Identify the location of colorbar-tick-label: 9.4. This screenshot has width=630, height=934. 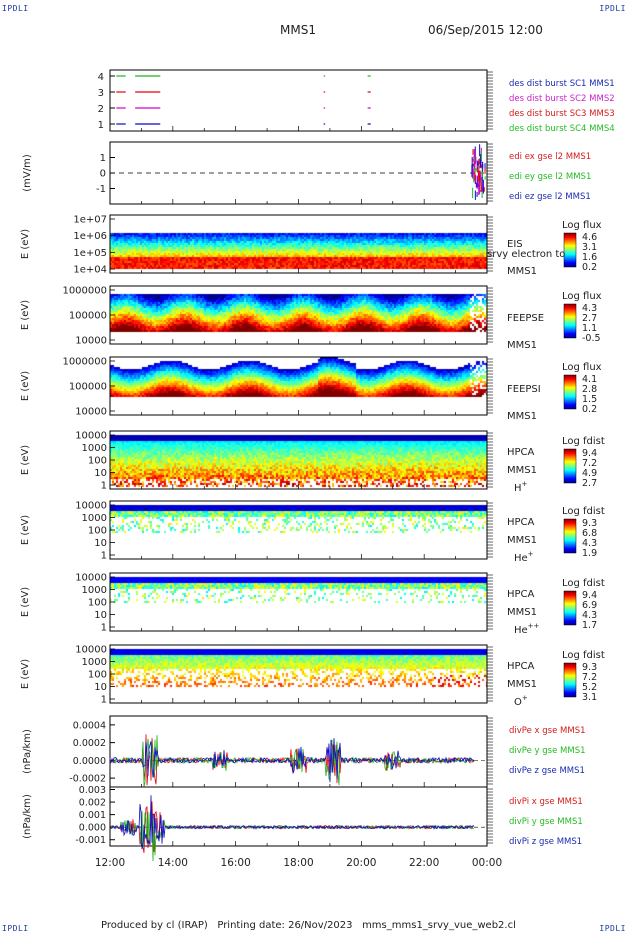
(589, 595).